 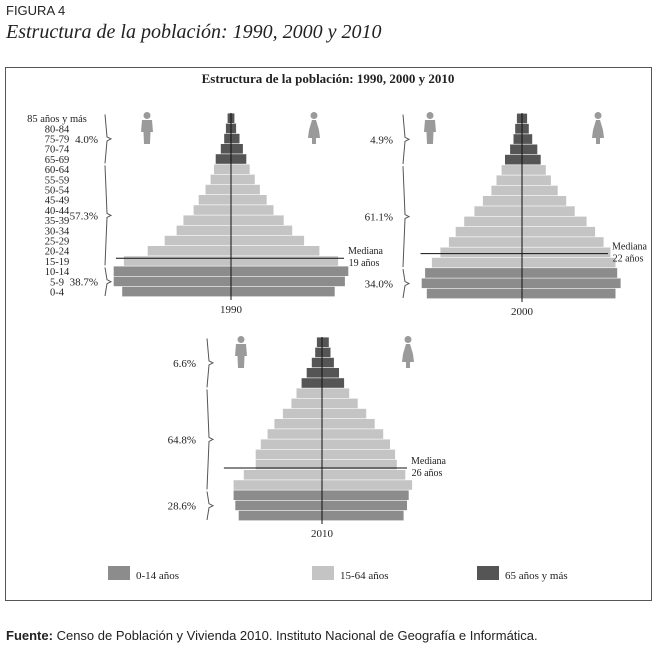 What do you see at coordinates (57, 180) in the screenshot?
I see `age-label-55-59: 55-59` at bounding box center [57, 180].